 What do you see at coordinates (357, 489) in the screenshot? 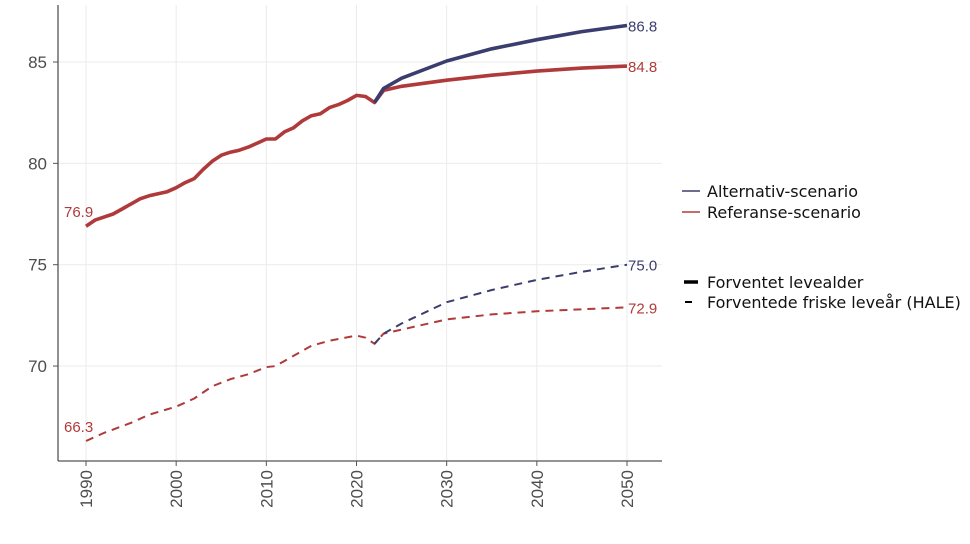
I see `x-tick-label: 2020` at bounding box center [357, 489].